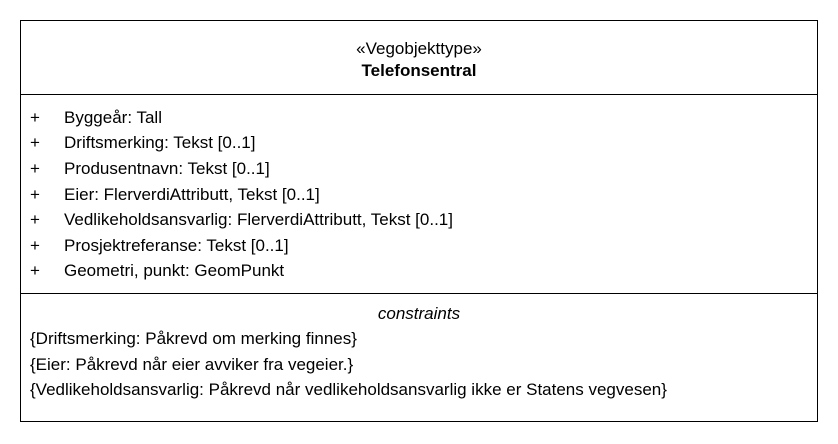 This screenshot has height=444, width=838. What do you see at coordinates (419, 48) in the screenshot?
I see `class-stereotype: «Vegobjekttype»` at bounding box center [419, 48].